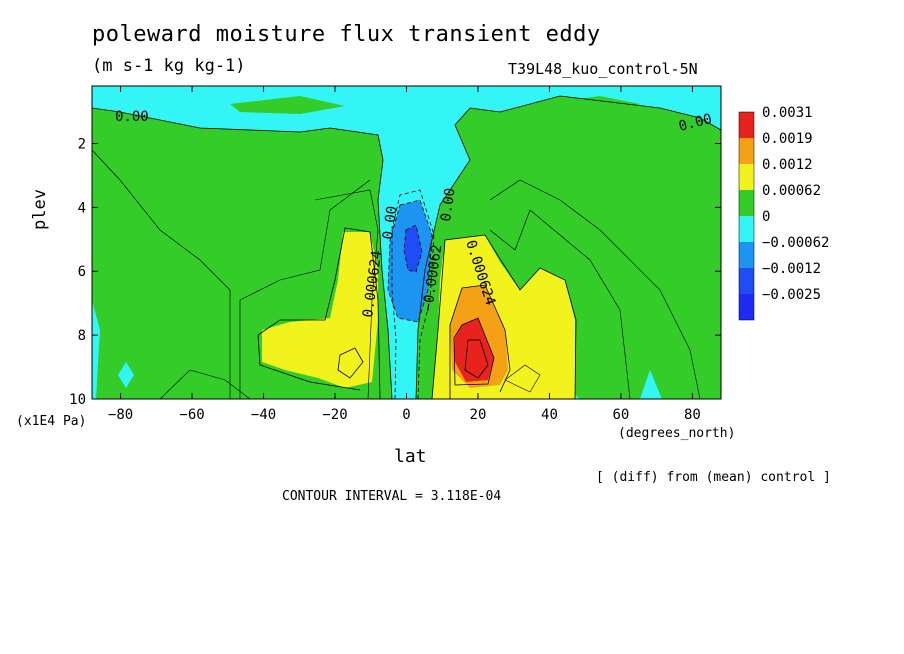 Image resolution: width=904 pixels, height=654 pixels. Describe the element at coordinates (791, 295) in the screenshot. I see `colorbar-label: −0.0025` at that location.